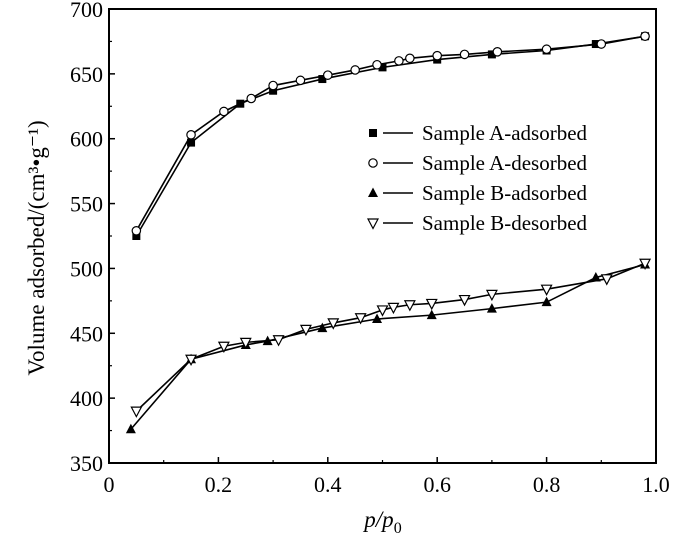 This screenshot has width=684, height=544. What do you see at coordinates (505, 163) in the screenshot?
I see `legend-label: Sample A-desorbed` at bounding box center [505, 163].